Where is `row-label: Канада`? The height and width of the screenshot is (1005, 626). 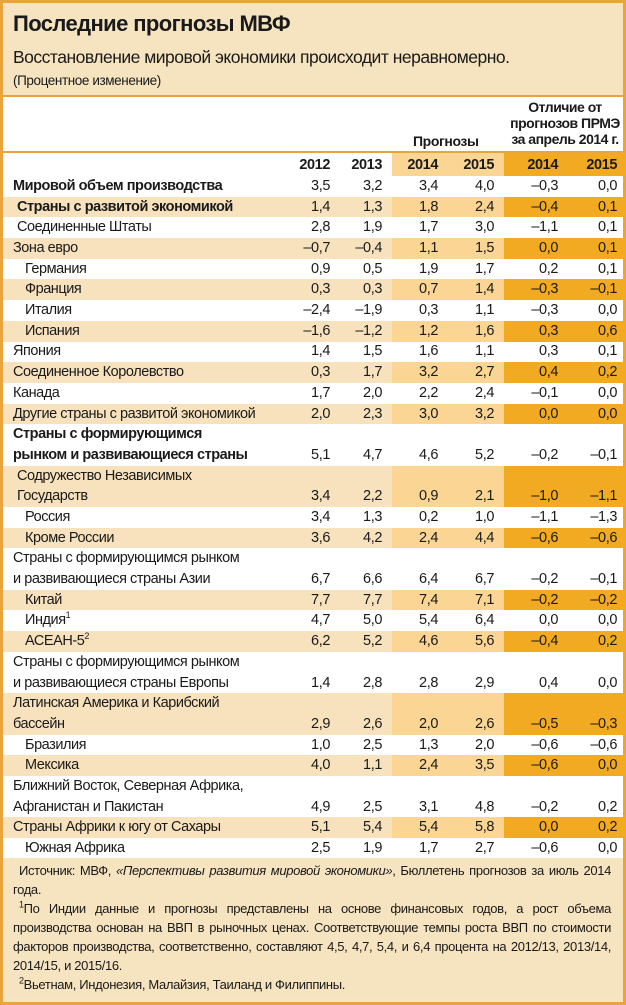
row-label: Канада is located at coordinates (145, 393).